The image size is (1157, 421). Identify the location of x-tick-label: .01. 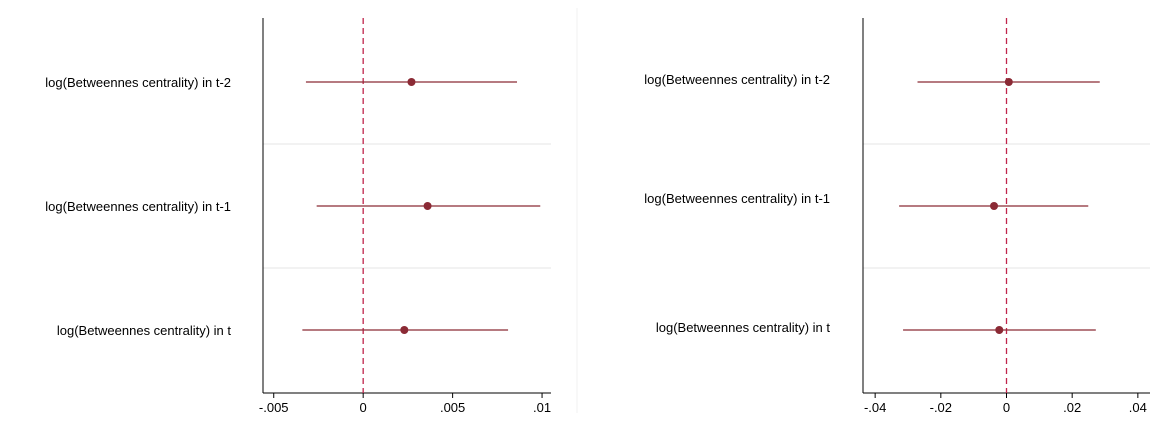
(542, 407).